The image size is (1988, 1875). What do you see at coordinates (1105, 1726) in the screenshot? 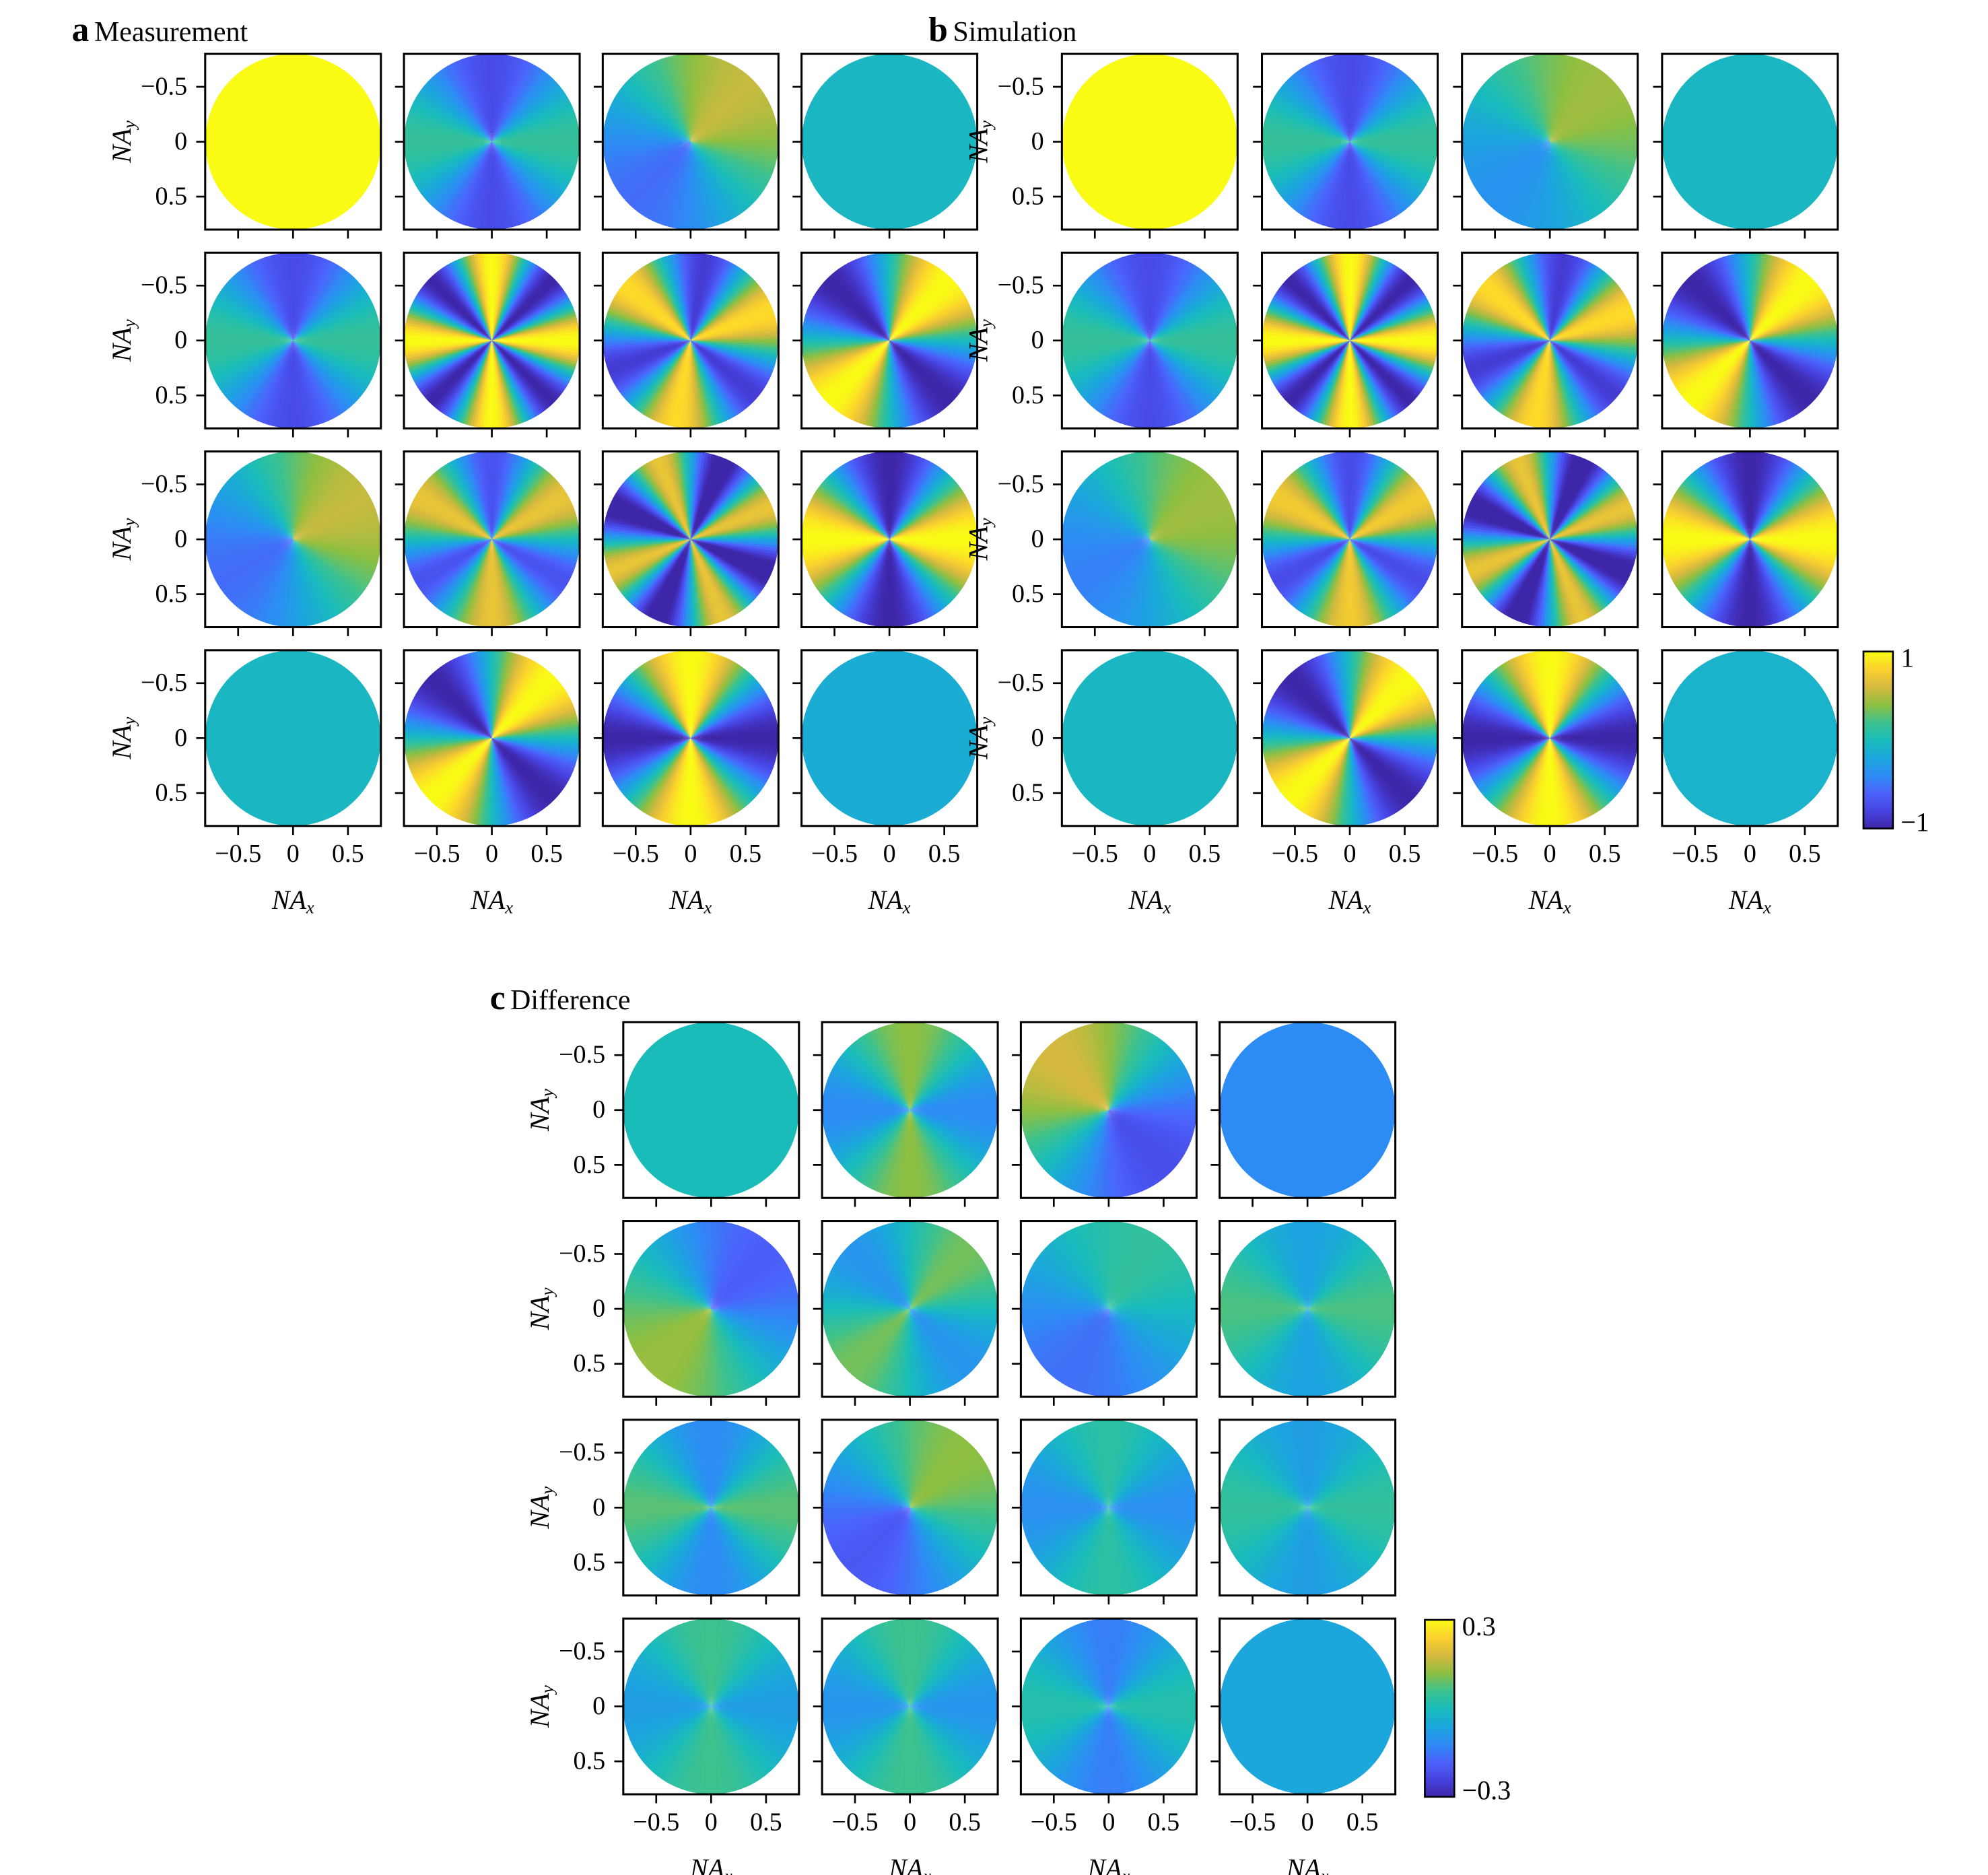
I see `subplot-c-r4-c3: −0.5 0 0.5` at bounding box center [1105, 1726].